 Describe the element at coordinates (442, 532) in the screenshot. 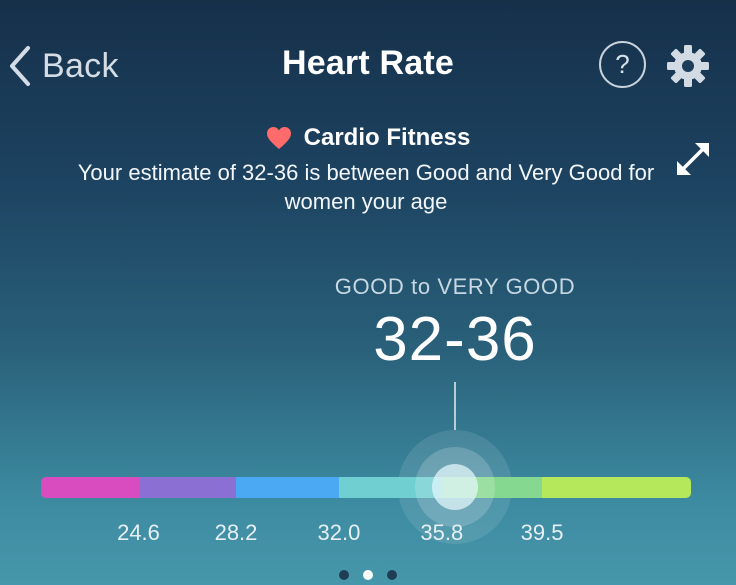

I see `scale-tick-label: 35.8` at that location.